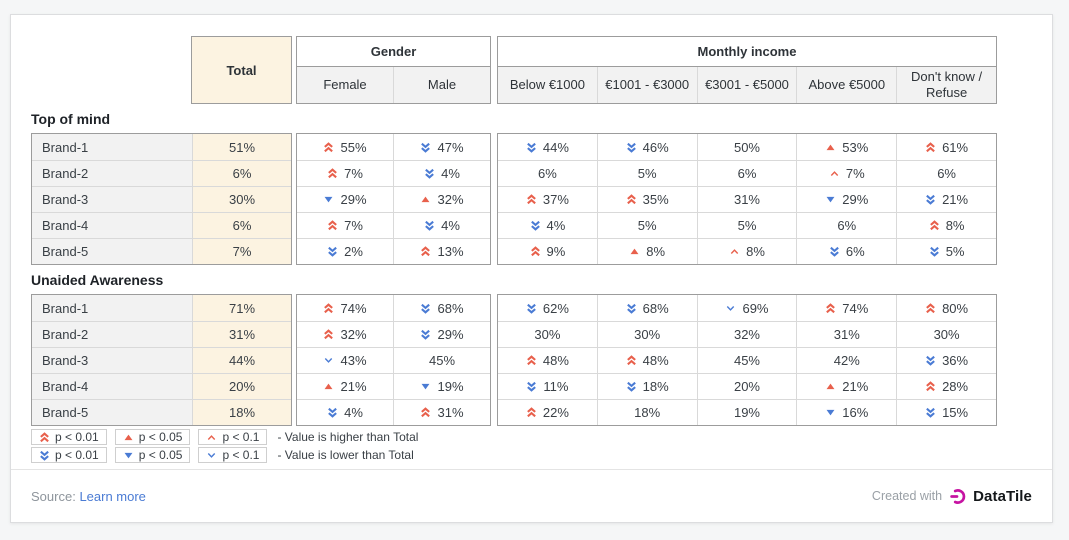  I want to click on table-row: Brand-2 6%, so click(161, 173).